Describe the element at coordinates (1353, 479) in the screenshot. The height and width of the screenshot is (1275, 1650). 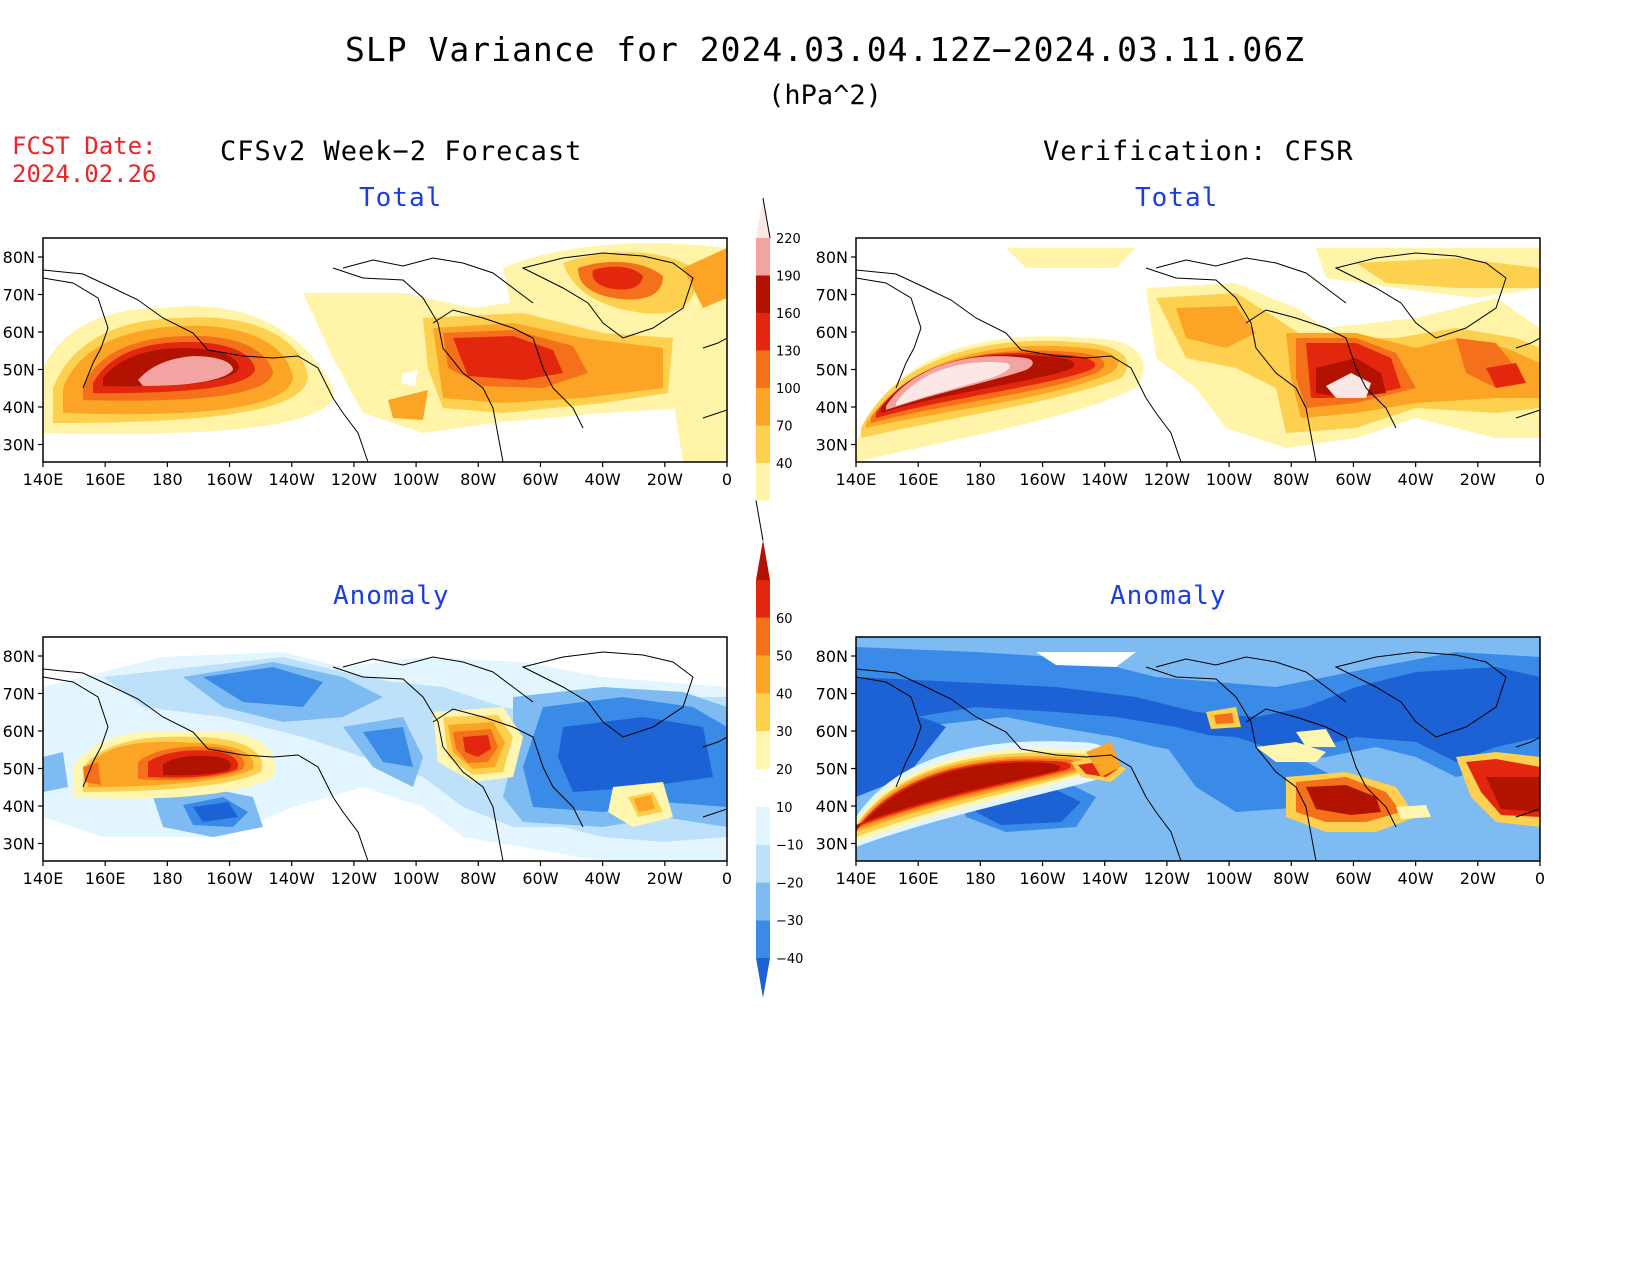
I see `verification-total-lon-label: 60W` at that location.